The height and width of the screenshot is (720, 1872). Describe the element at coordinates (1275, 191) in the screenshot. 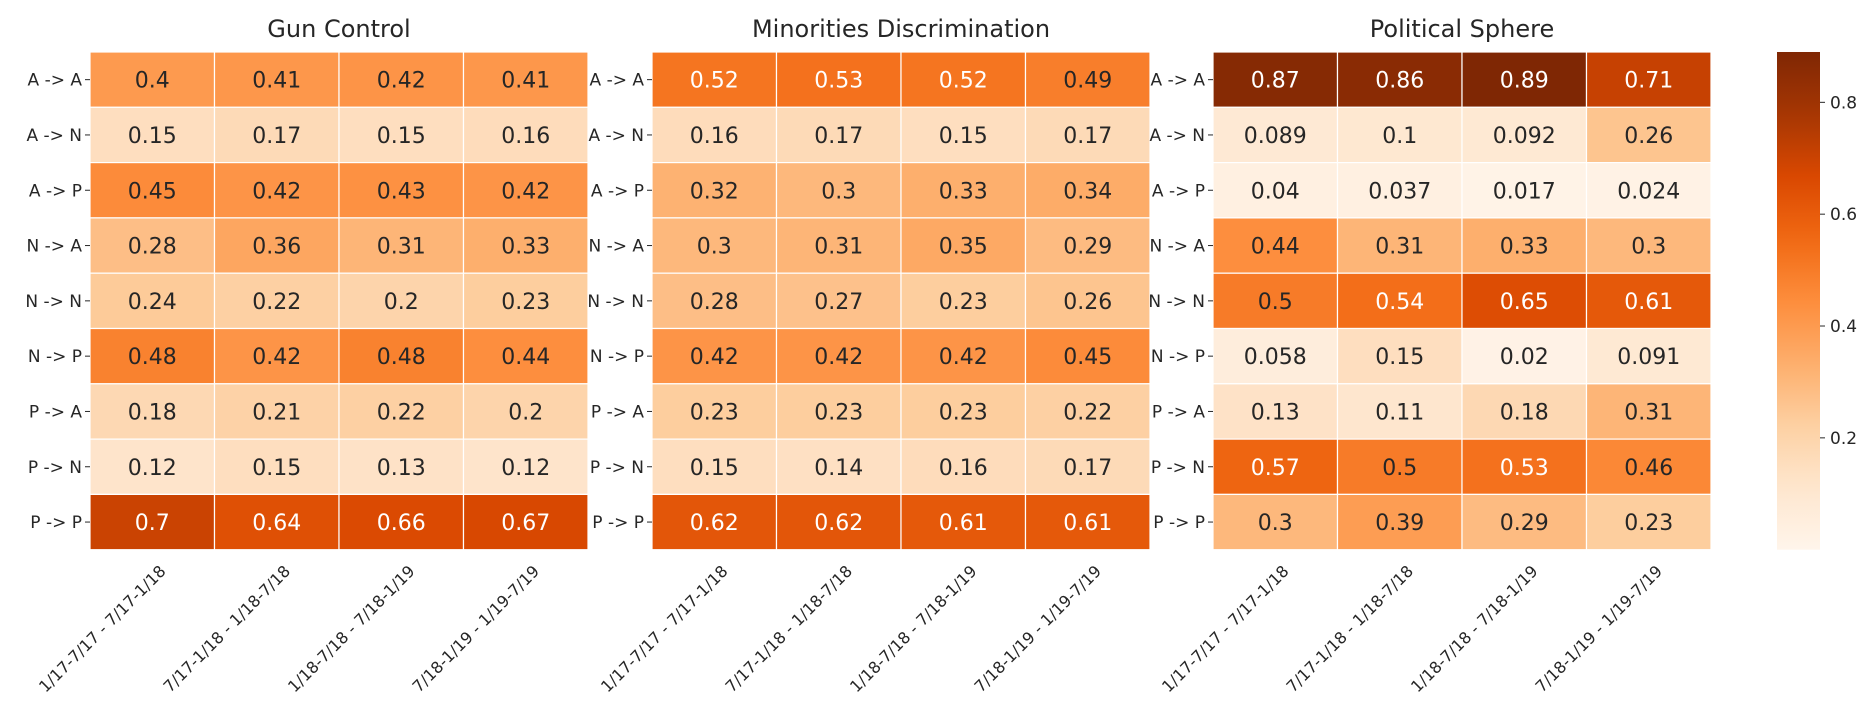

I see `cell-value-label: 0.04` at that location.